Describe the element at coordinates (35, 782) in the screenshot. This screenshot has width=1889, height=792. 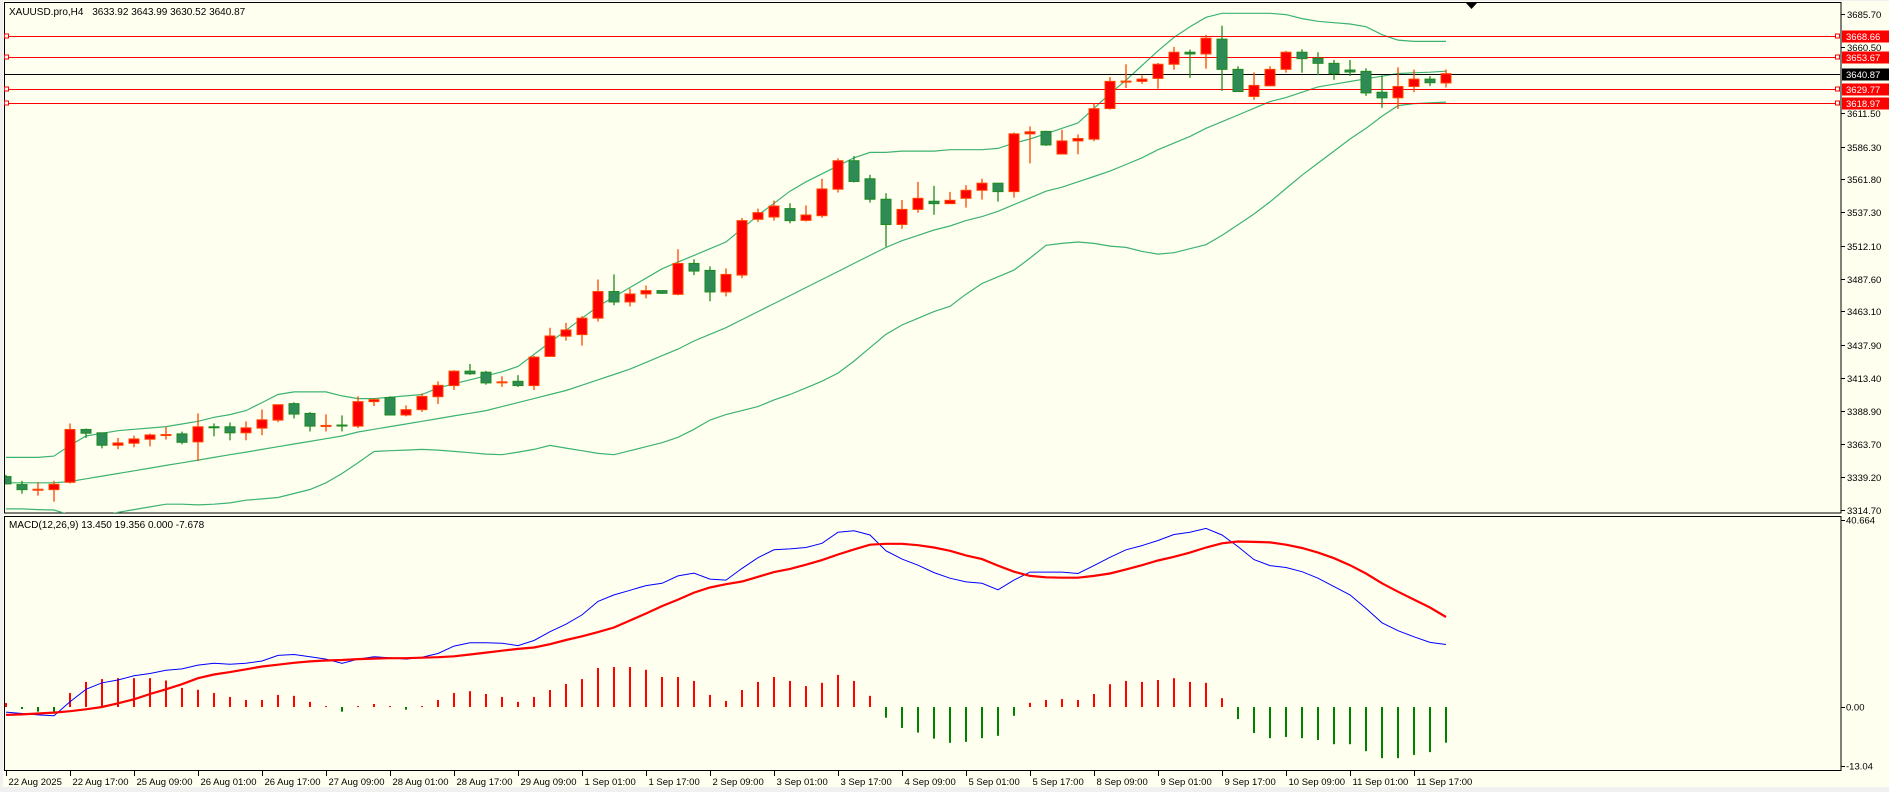
I see `time-tick-label: 22 Aug 2025` at that location.